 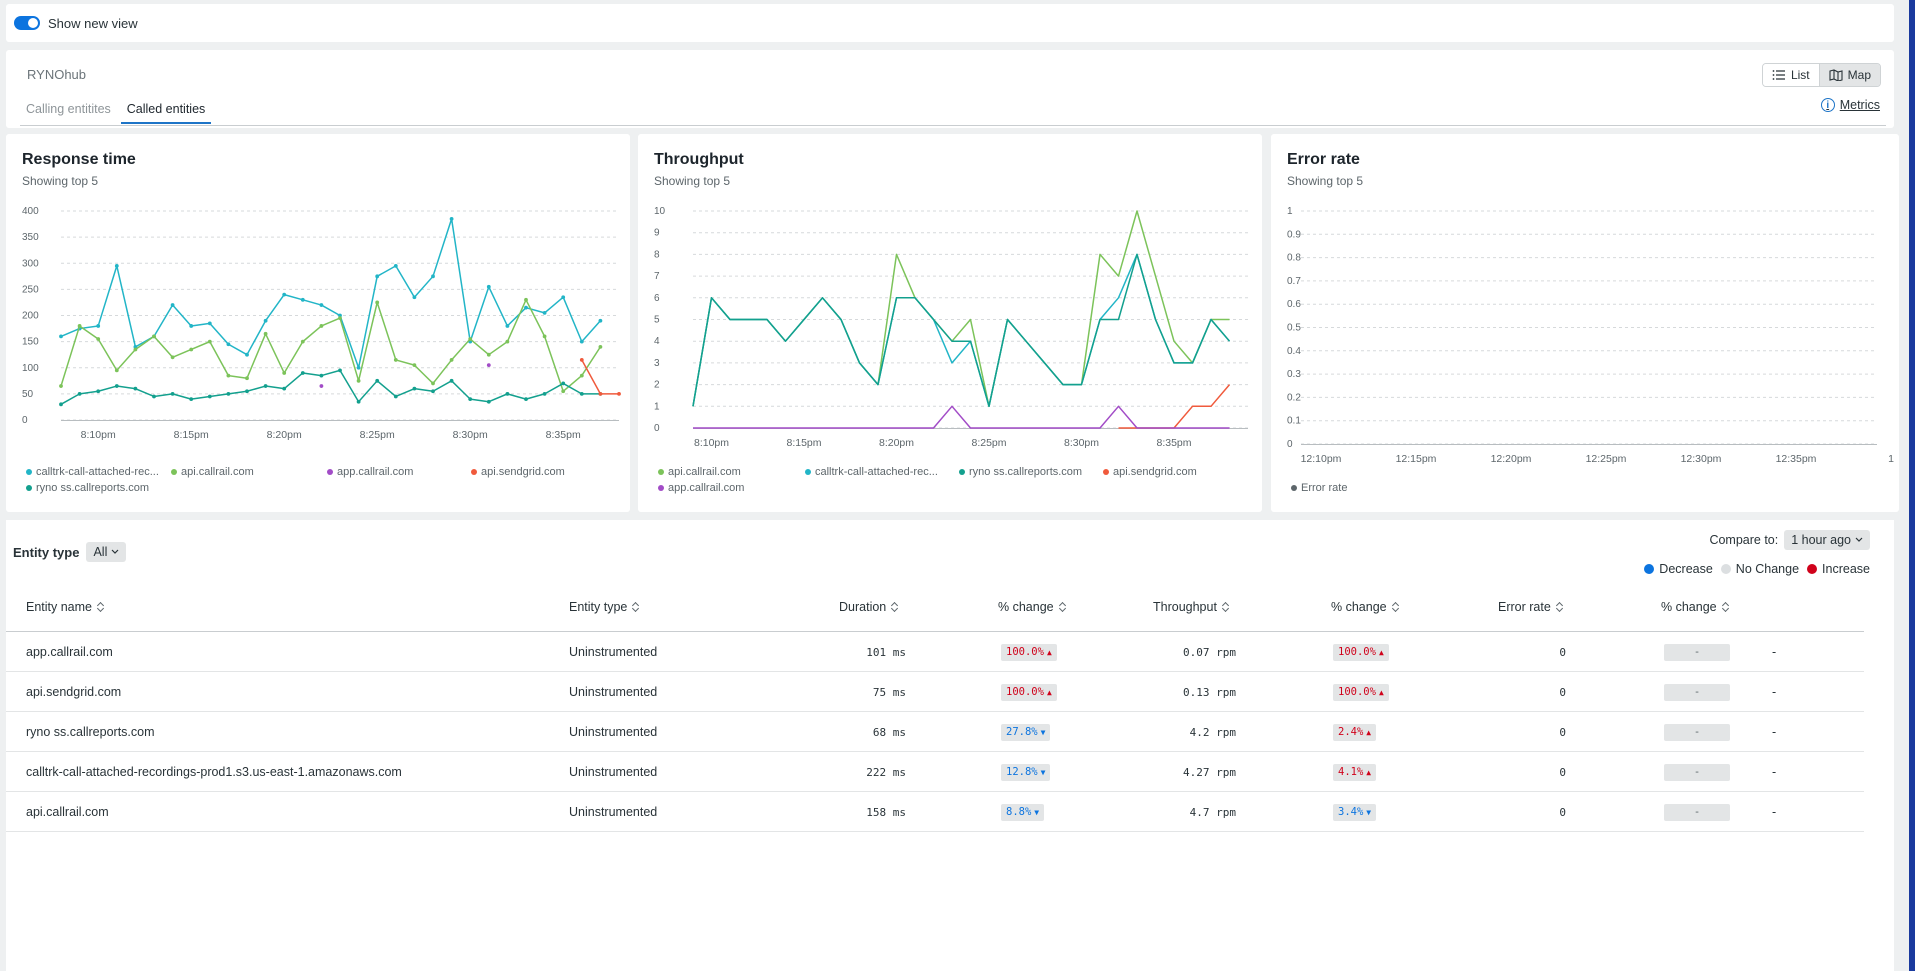 What do you see at coordinates (1026, 772) in the screenshot?
I see `duration-change-cell: 12.8% ▼` at bounding box center [1026, 772].